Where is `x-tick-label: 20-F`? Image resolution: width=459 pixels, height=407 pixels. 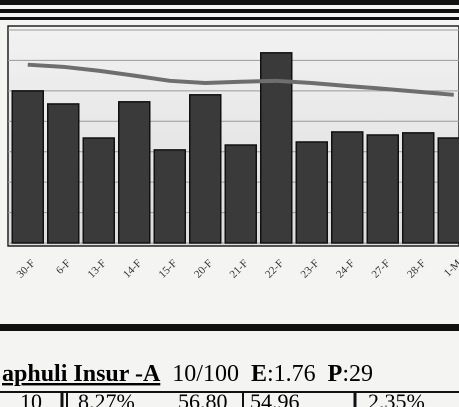
x-tick-label: 20-F is located at coordinates (203, 268).